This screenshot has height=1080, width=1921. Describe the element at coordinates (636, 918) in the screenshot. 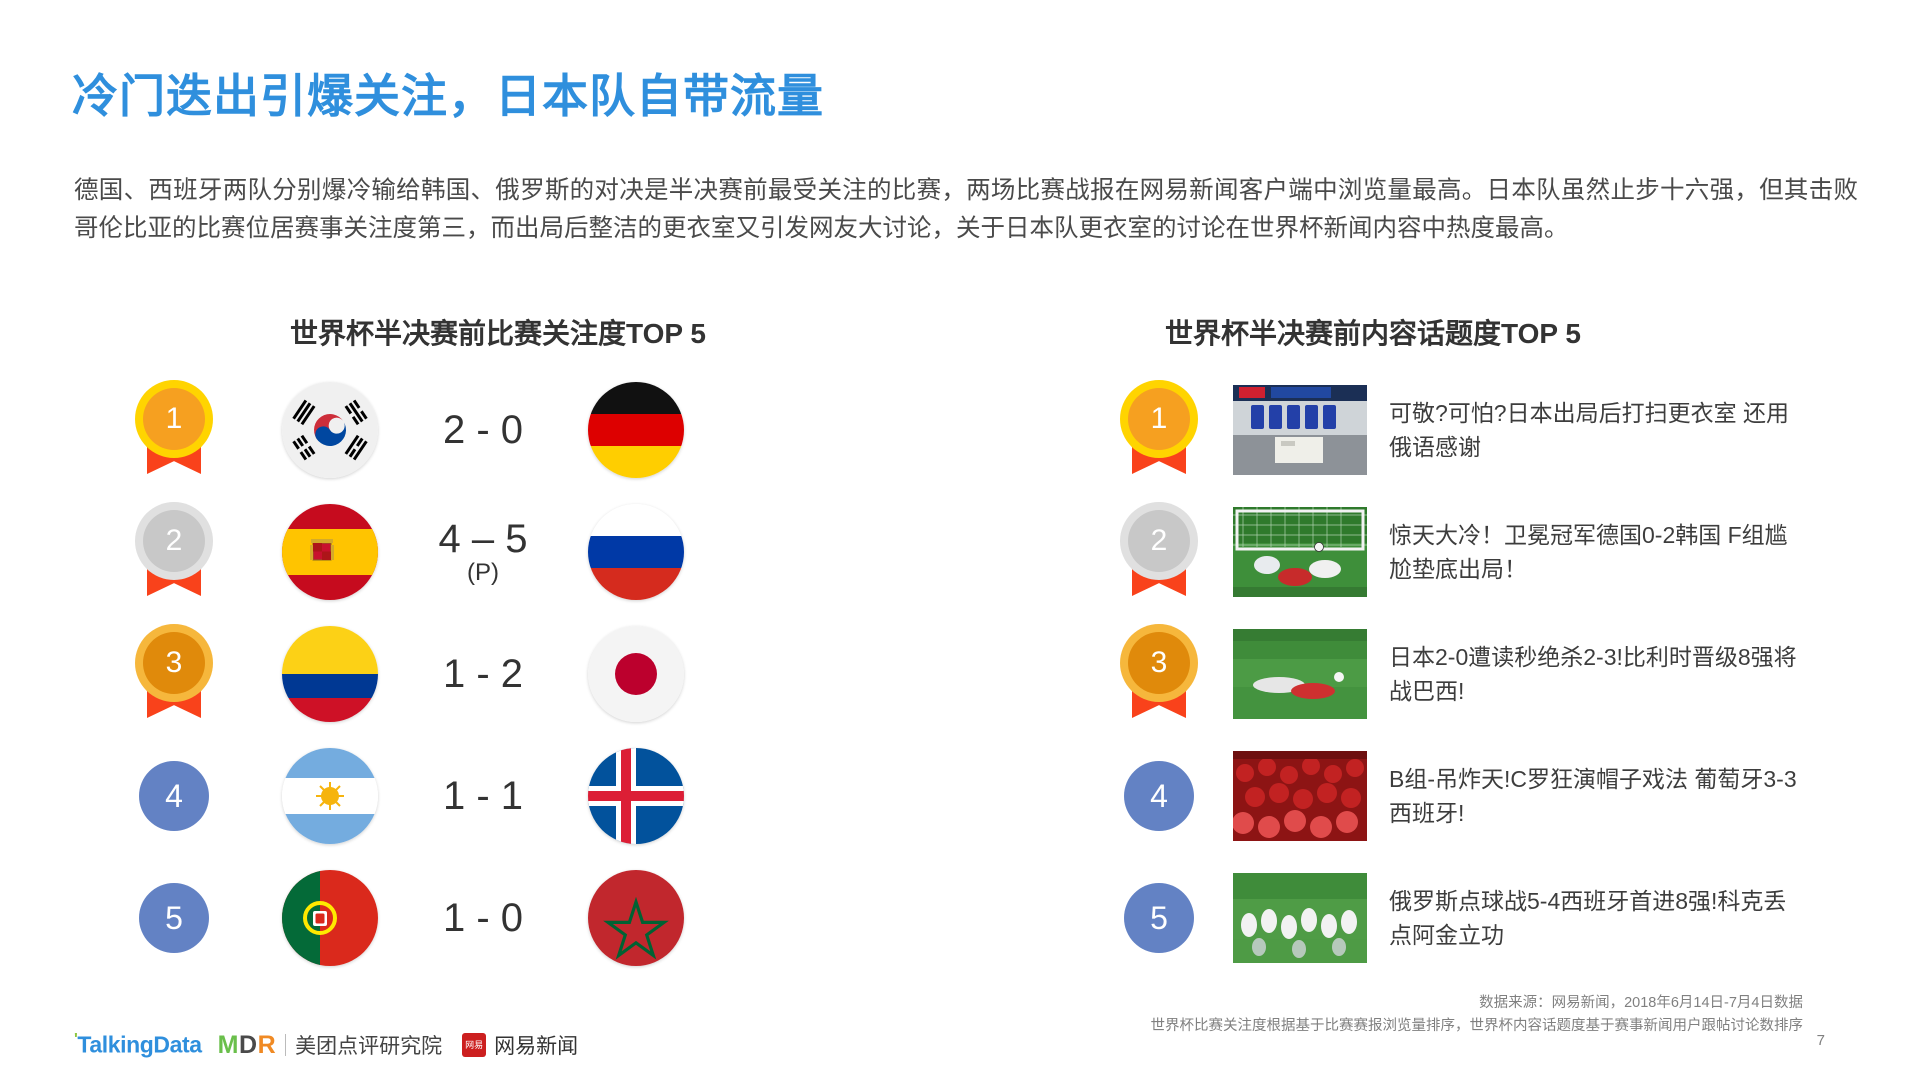

I see `flag-morocco` at that location.